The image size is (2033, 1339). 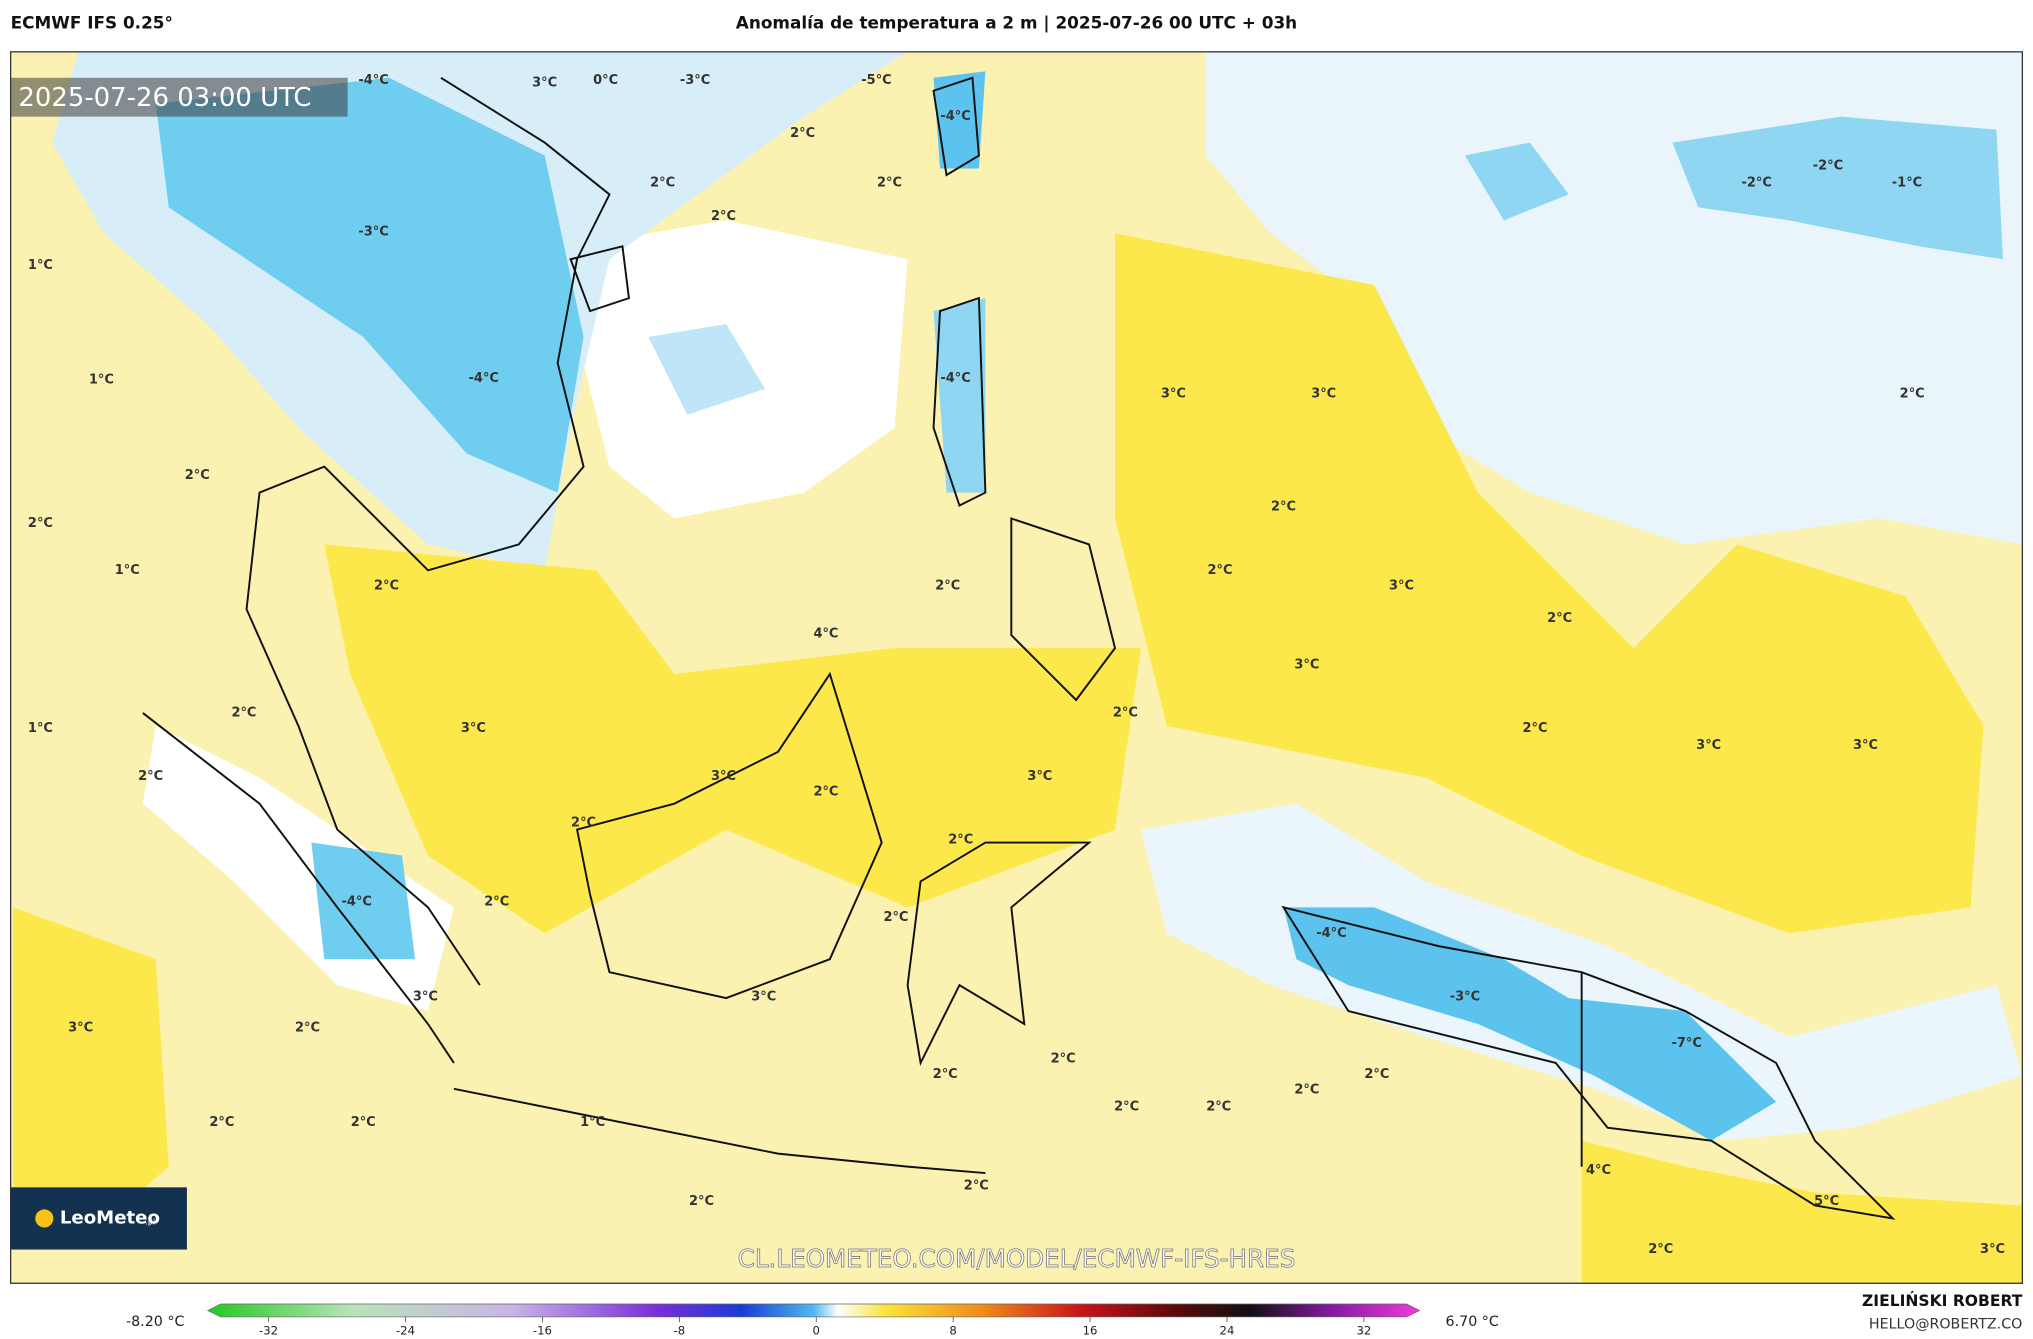 I want to click on author: ZIELIŃSKI ROBERT, so click(x=1942, y=1300).